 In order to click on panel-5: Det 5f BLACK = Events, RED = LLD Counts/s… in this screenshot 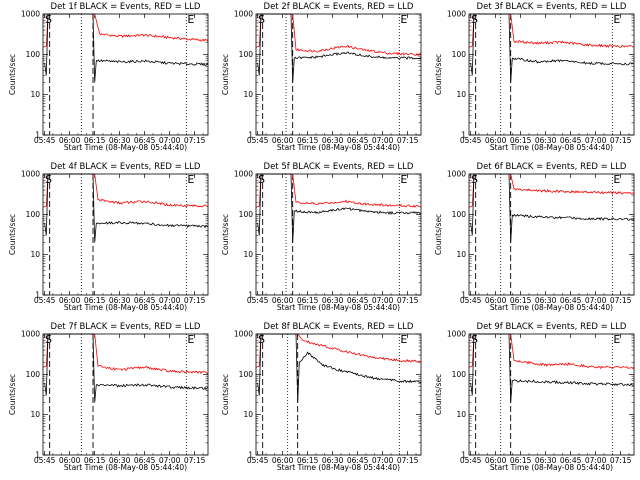, I will do `click(321, 237)`.